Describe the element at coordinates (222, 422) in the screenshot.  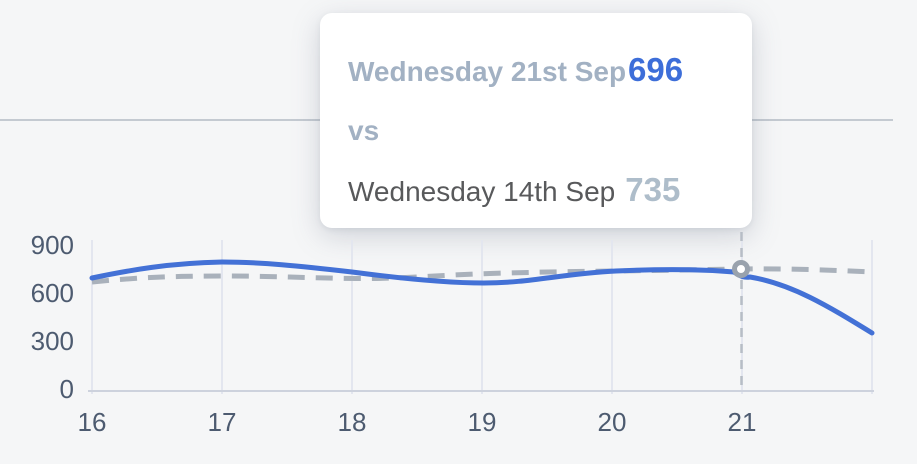
I see `x-axis-tick-label: 17` at that location.